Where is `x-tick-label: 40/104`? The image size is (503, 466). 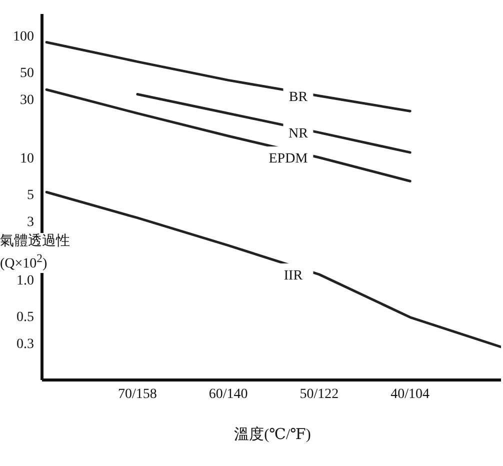
x-tick-label: 40/104 is located at coordinates (410, 394).